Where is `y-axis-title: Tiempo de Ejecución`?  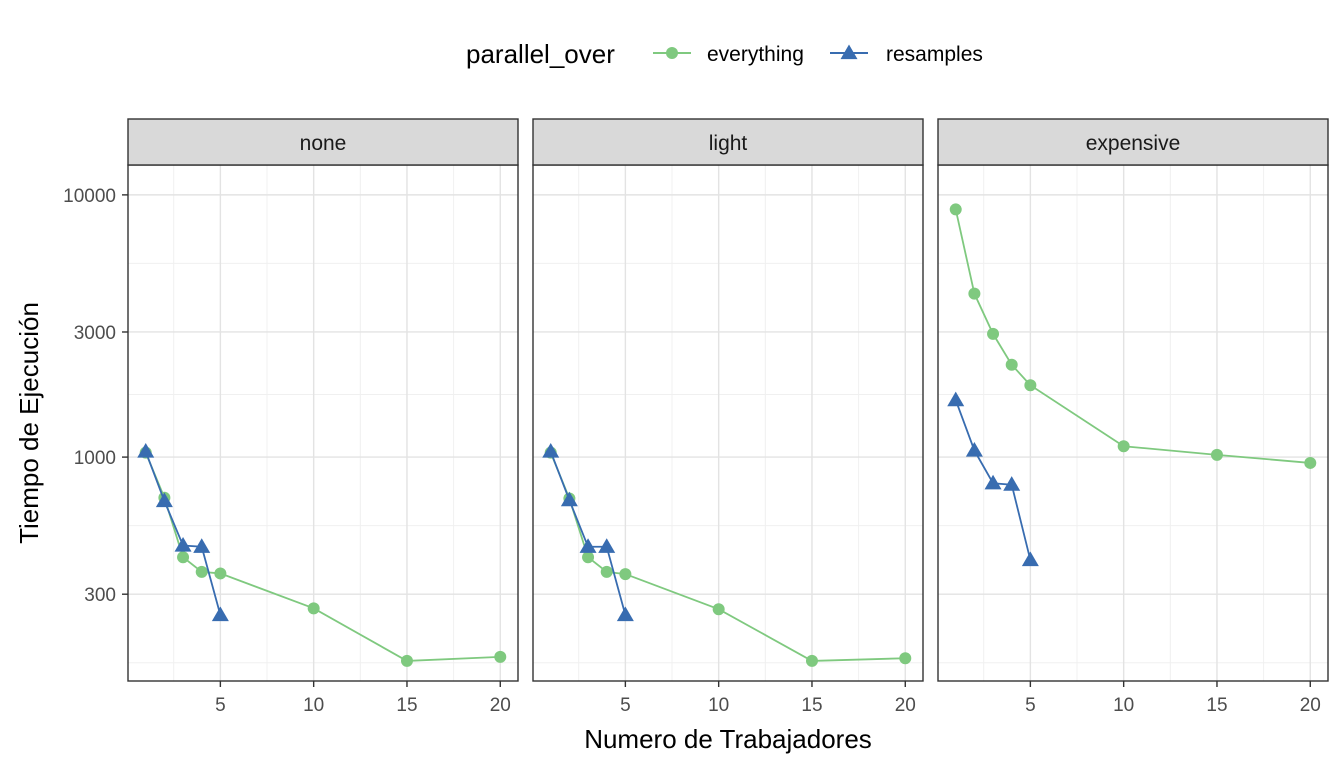 y-axis-title: Tiempo de Ejecución is located at coordinates (29, 423).